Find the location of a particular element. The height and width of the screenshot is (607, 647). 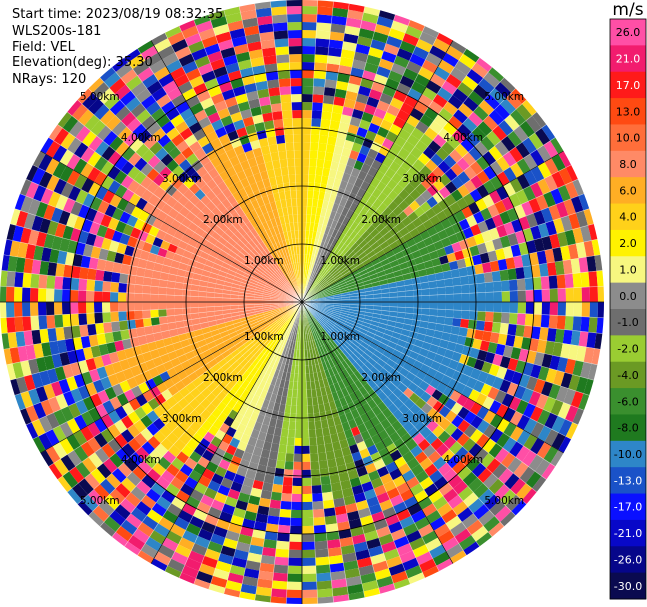

colorbar-tick-label: -26.0 is located at coordinates (628, 559).